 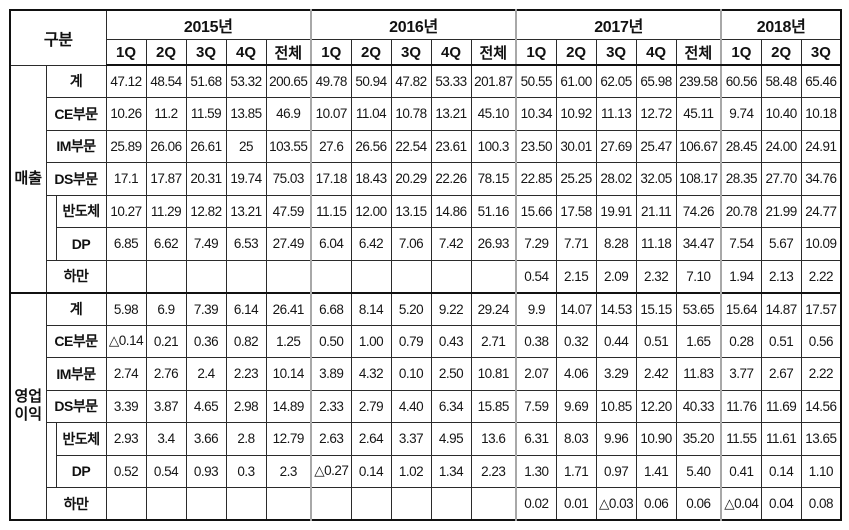 I want to click on value-cell: 5.98, so click(x=126, y=308).